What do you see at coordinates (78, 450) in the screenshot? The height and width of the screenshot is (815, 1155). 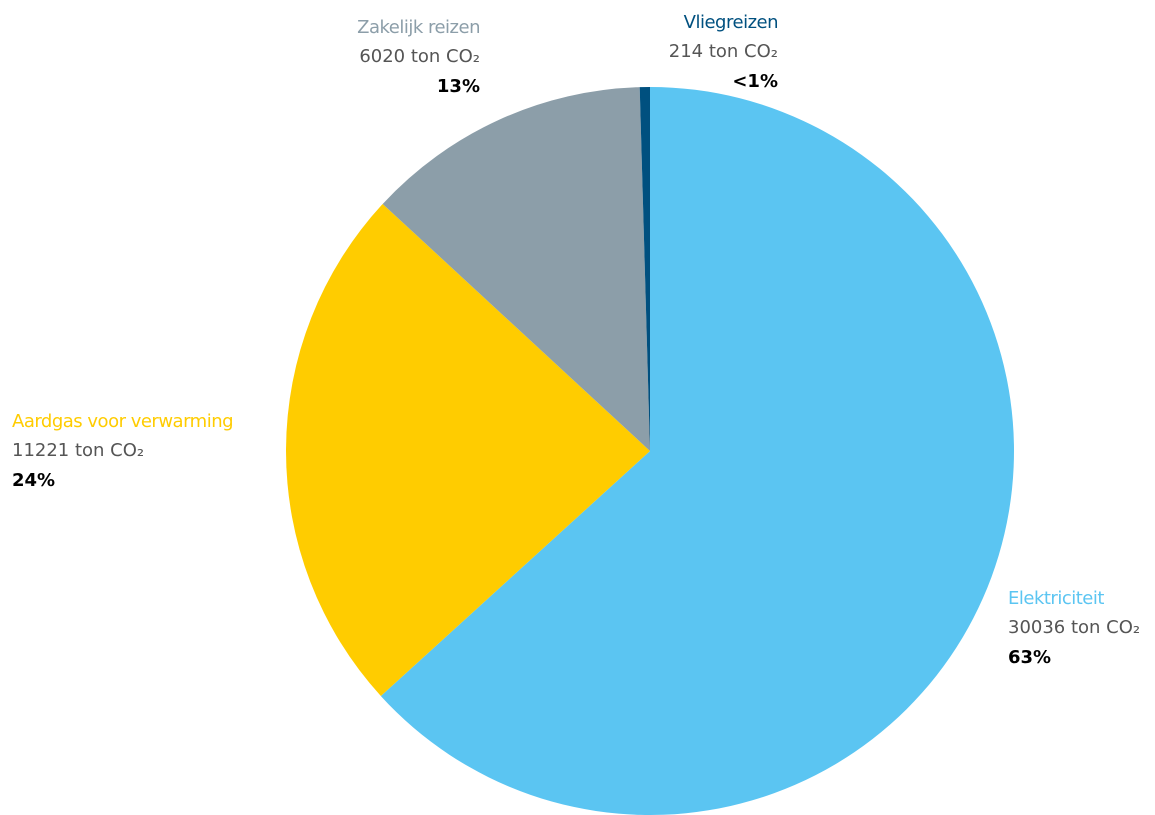 I see `value-label: 11221 ton CO₂` at bounding box center [78, 450].